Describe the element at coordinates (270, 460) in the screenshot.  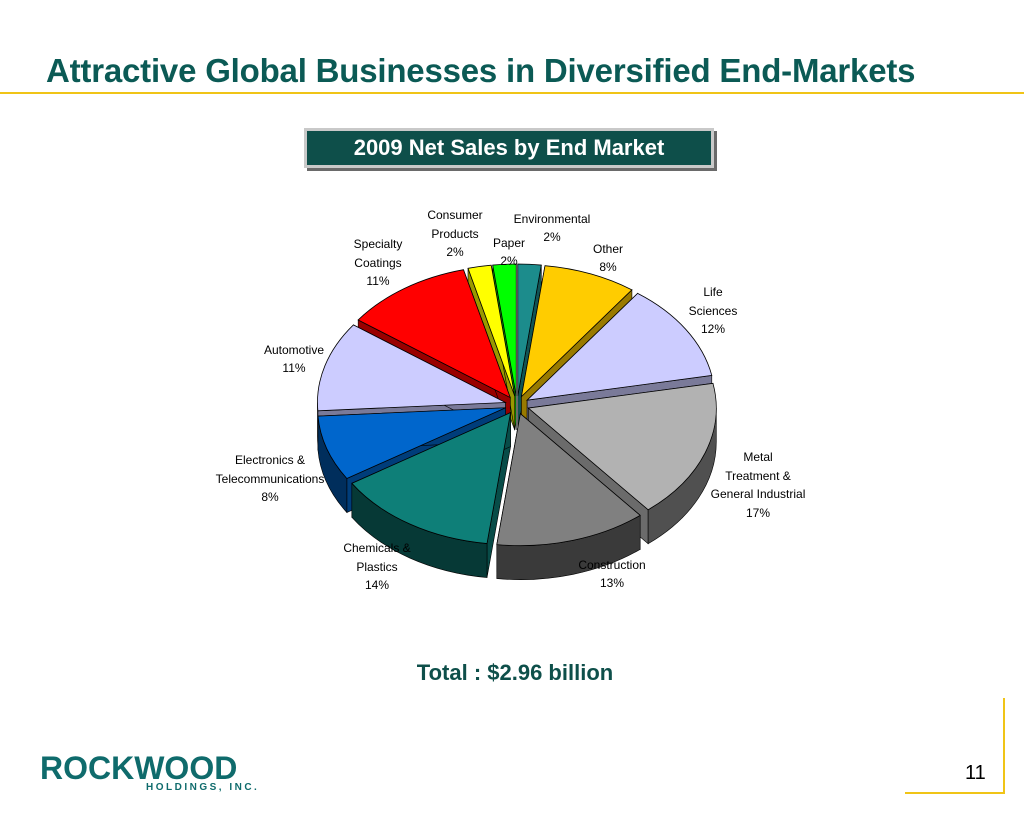
I see `slice-label-line: Electronics &` at that location.